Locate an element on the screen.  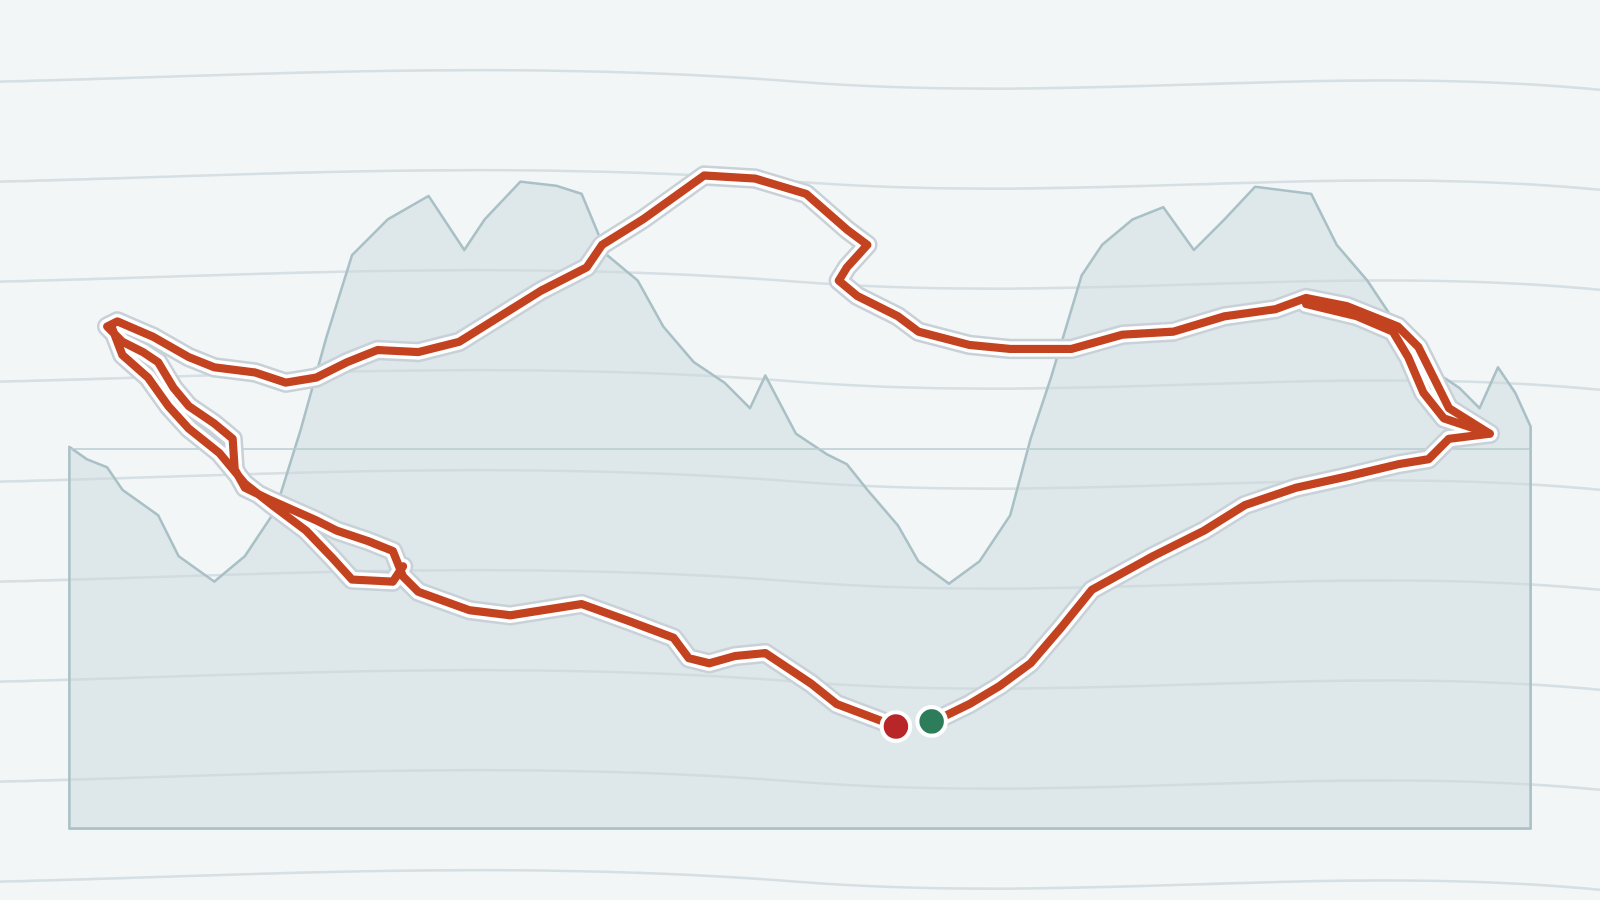
finish-marker is located at coordinates (896, 726).